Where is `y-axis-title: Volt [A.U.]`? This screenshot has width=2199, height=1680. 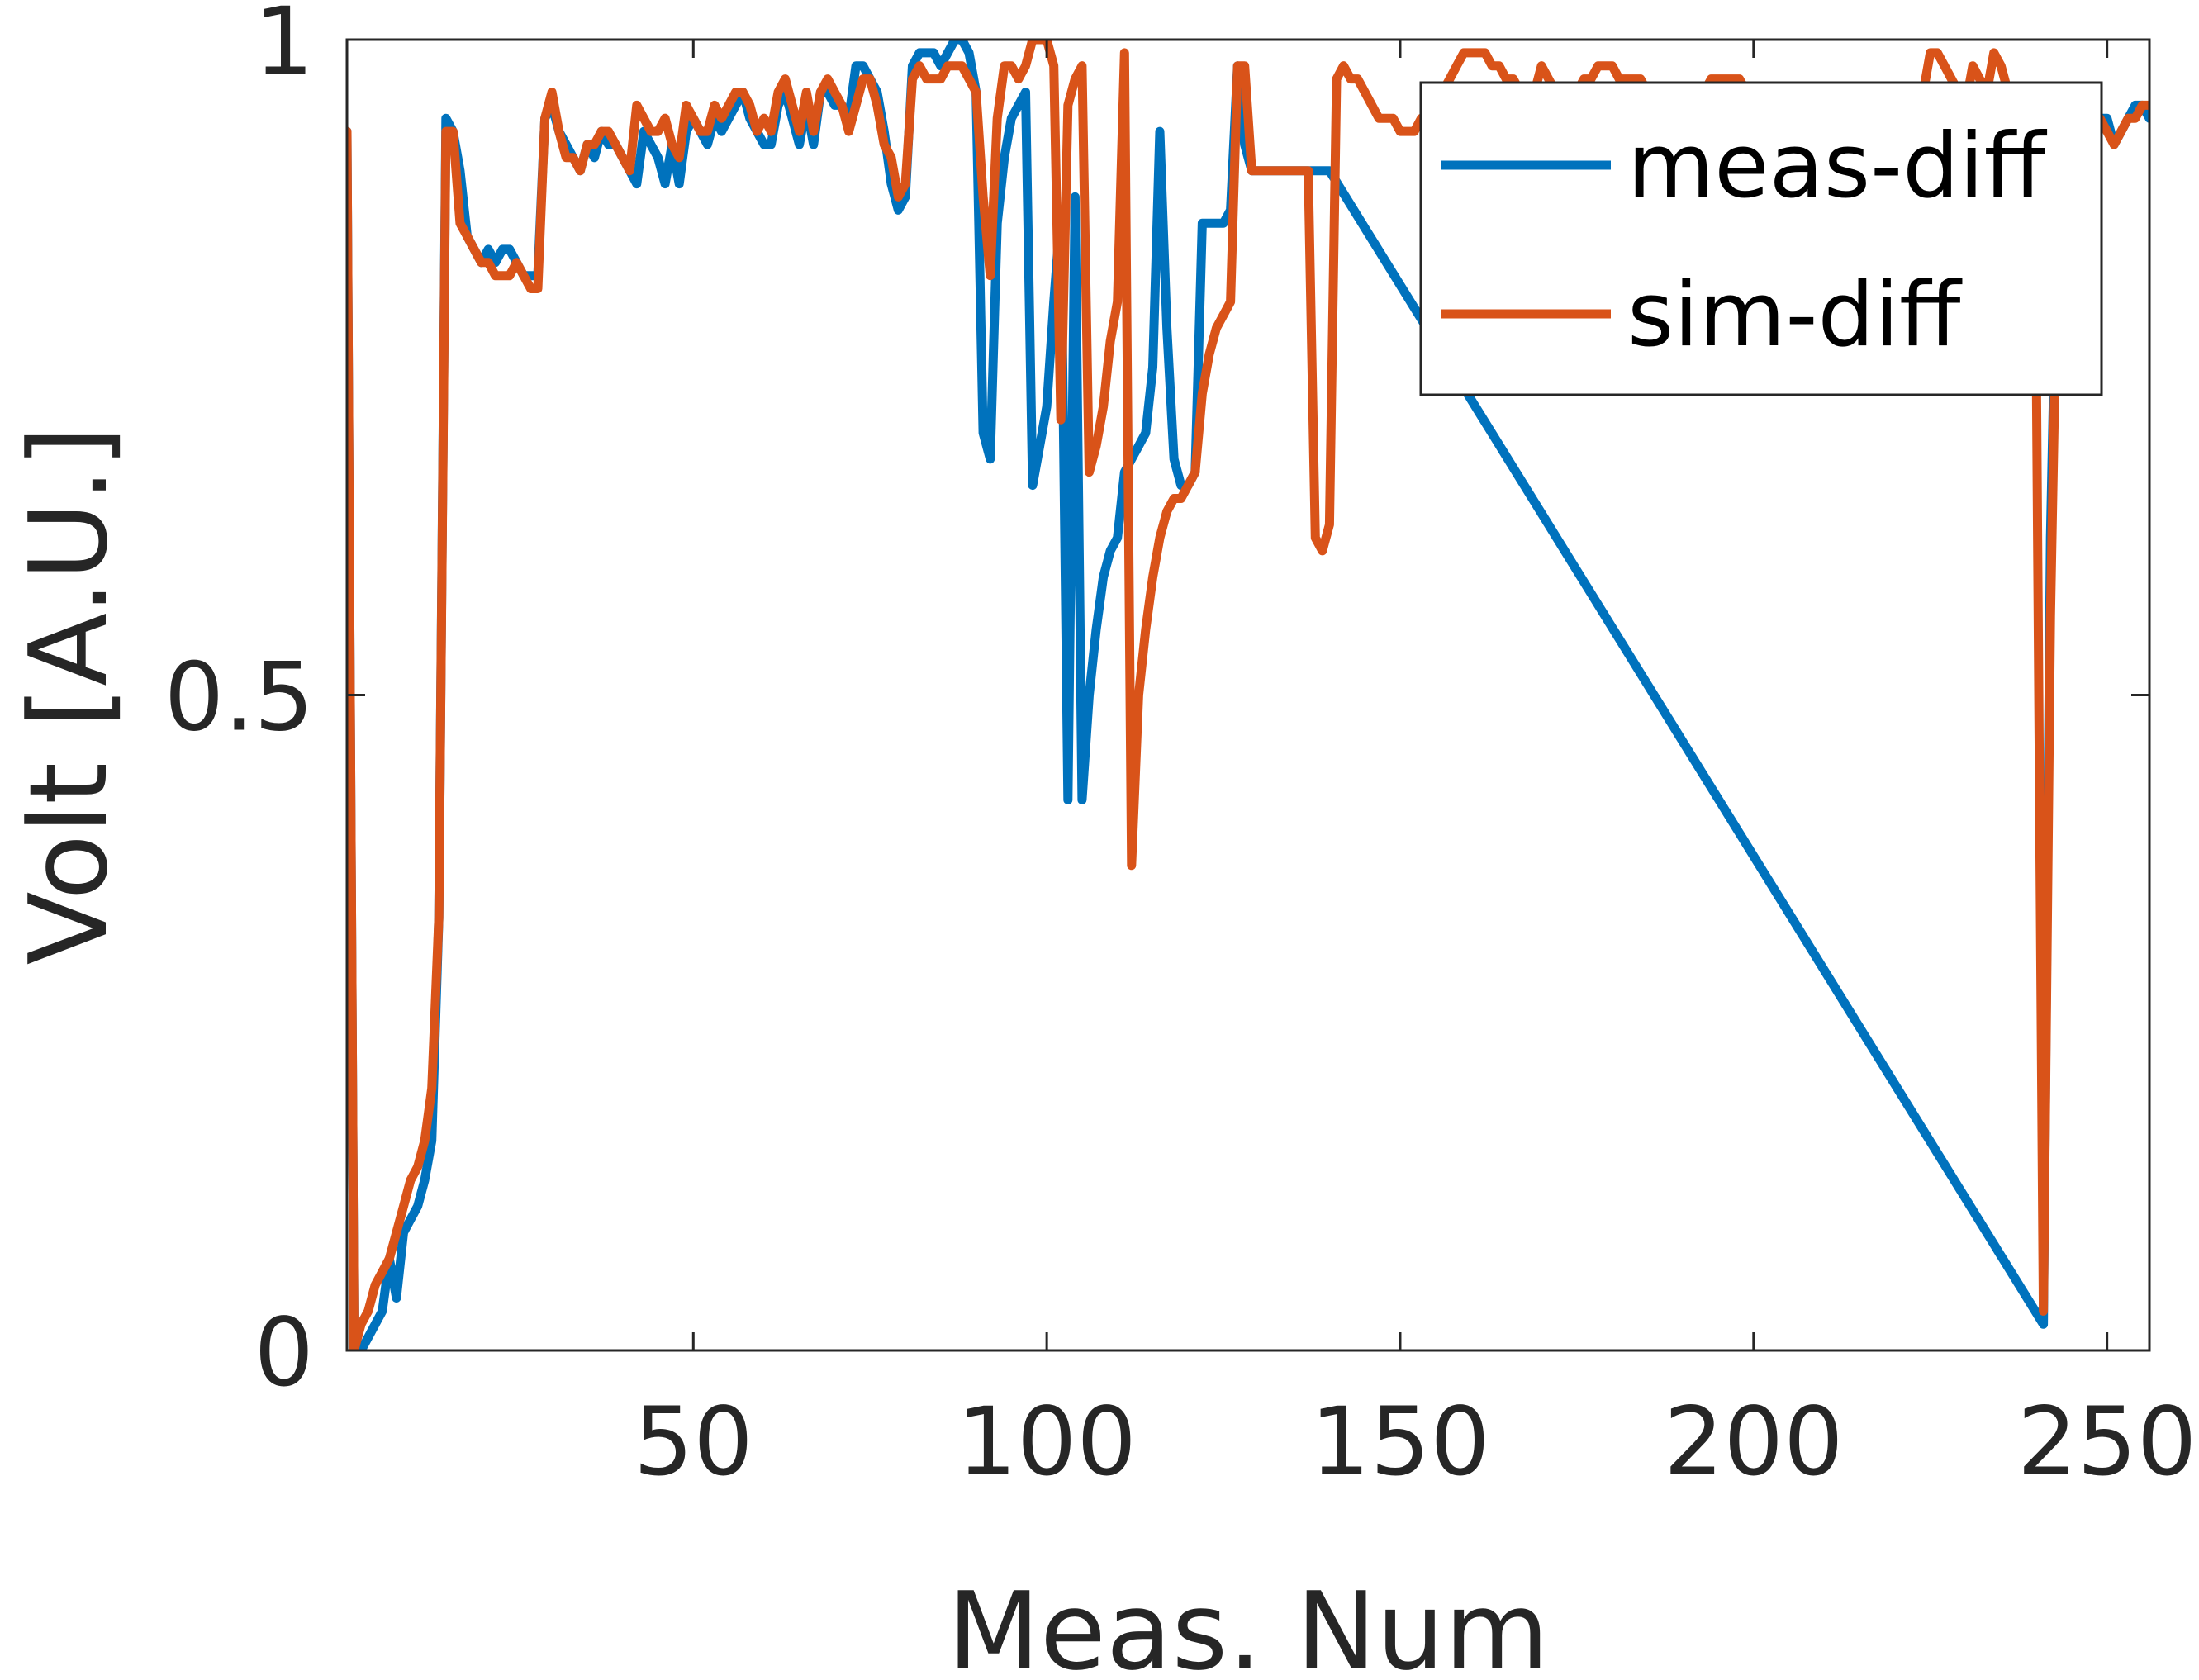
y-axis-title: Volt [A.U.] is located at coordinates (68, 696).